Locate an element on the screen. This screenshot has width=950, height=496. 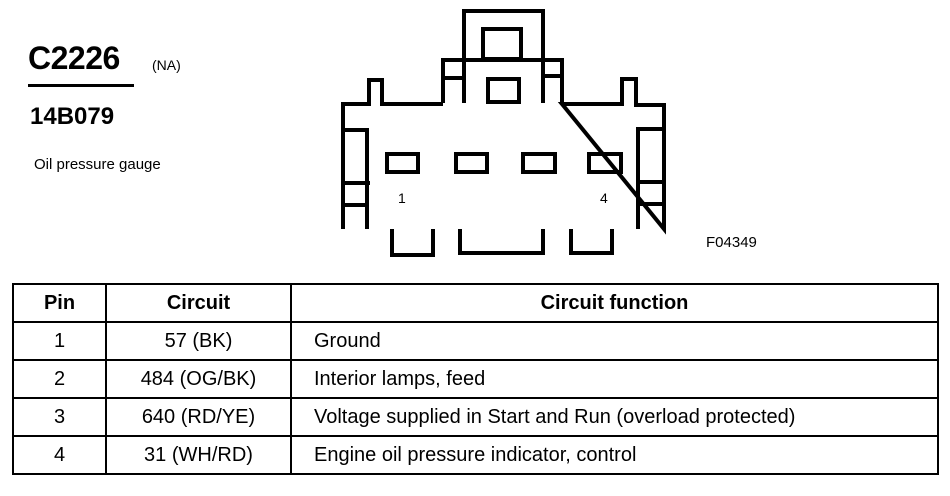
pin-cell: 1 is located at coordinates (59, 341).